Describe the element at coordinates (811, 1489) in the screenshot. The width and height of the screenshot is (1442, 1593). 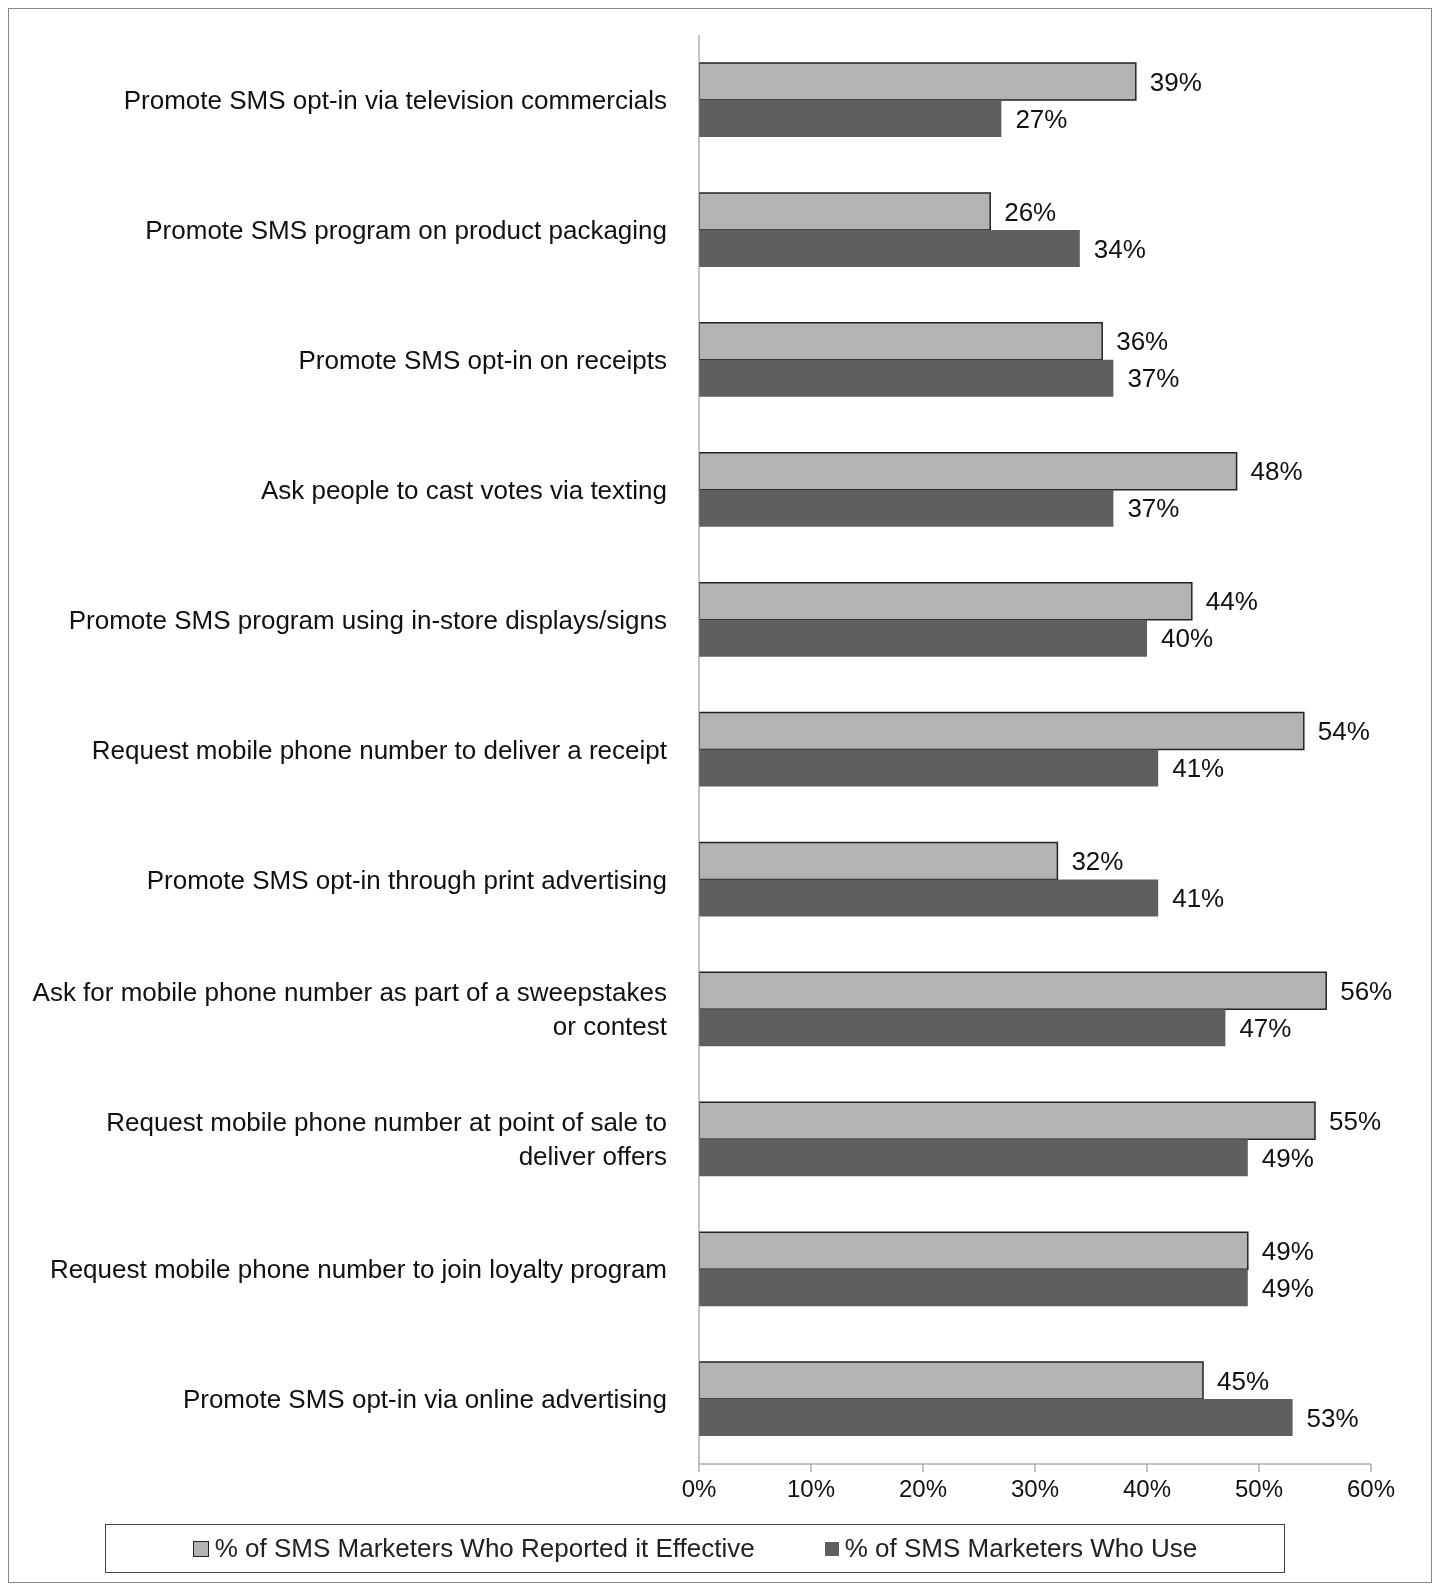
I see `x-tick-label: 10%` at that location.